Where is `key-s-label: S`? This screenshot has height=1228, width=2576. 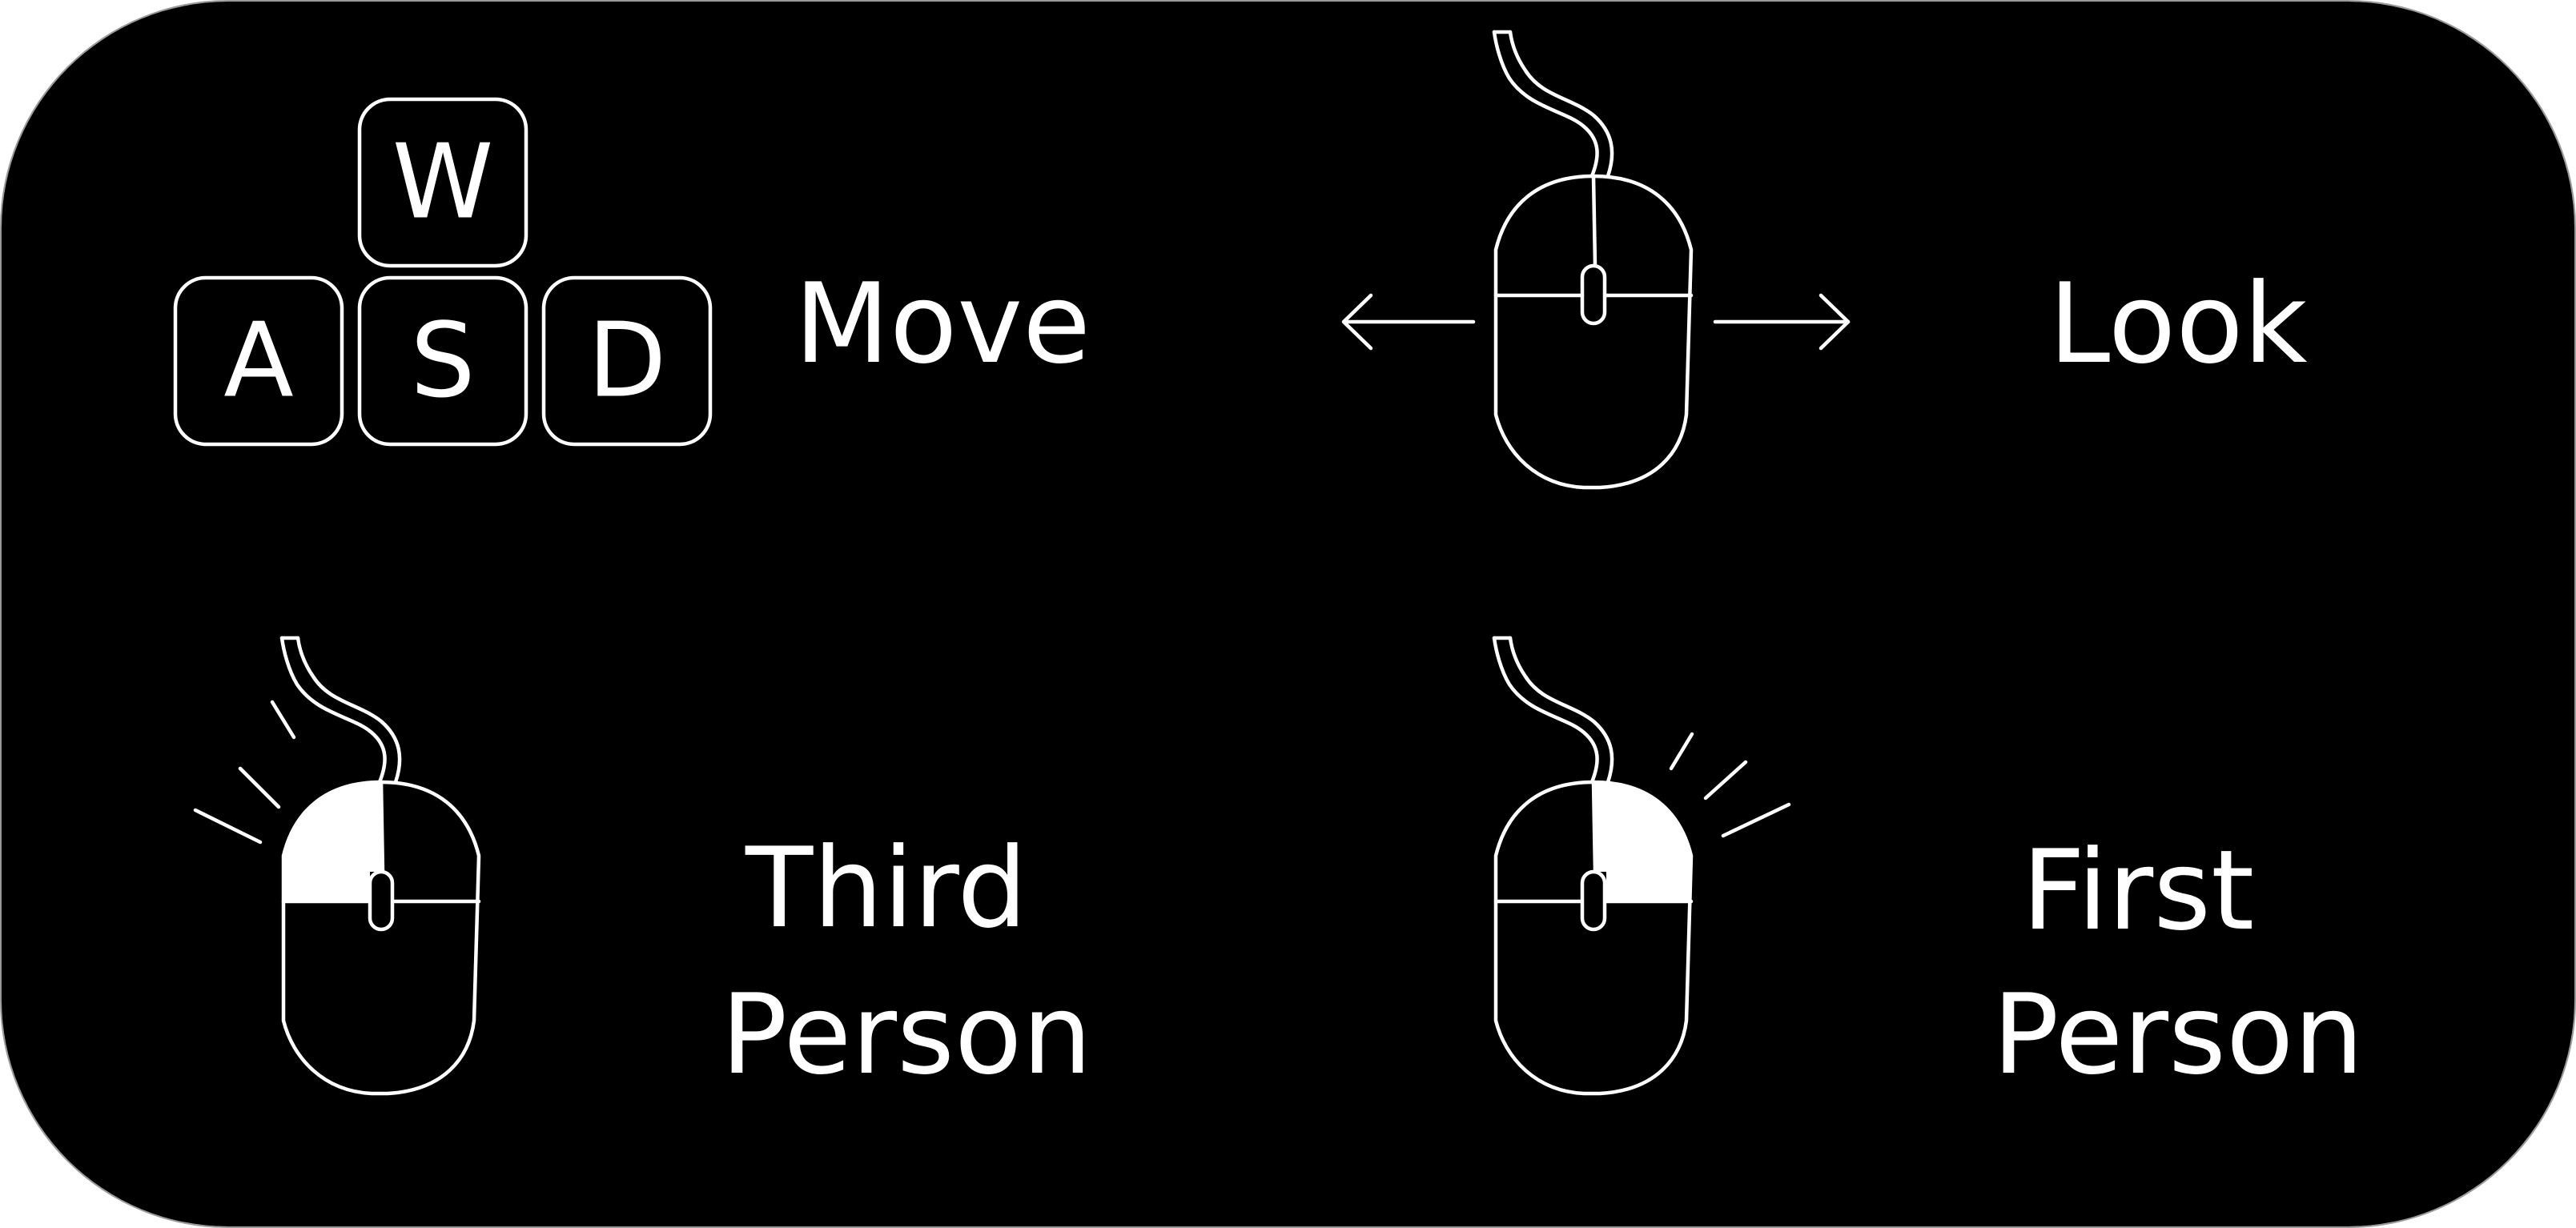 key-s-label: S is located at coordinates (442, 362).